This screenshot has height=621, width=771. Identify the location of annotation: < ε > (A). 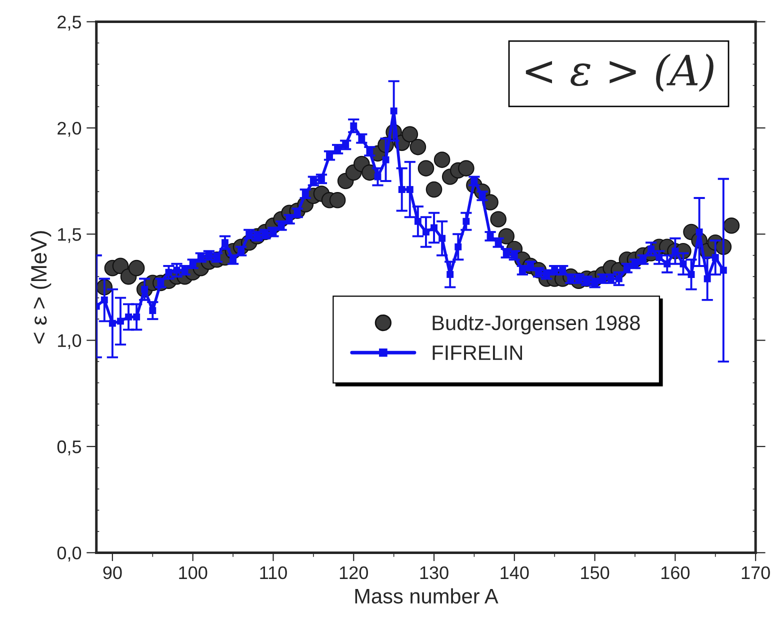
(620, 73).